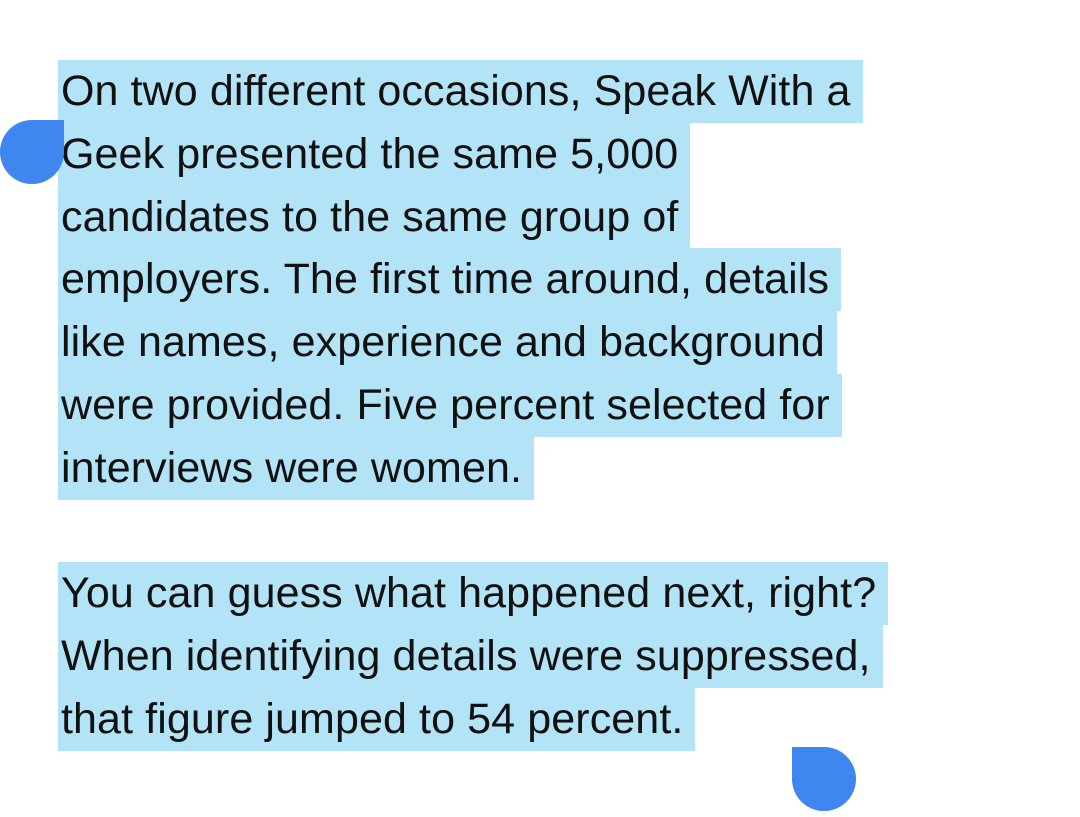  Describe the element at coordinates (558, 531) in the screenshot. I see `paragraph-gap` at that location.